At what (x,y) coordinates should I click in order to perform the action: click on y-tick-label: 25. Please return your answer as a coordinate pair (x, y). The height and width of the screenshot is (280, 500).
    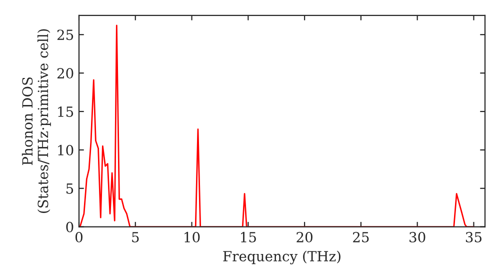
    Looking at the image, I should click on (65, 35).